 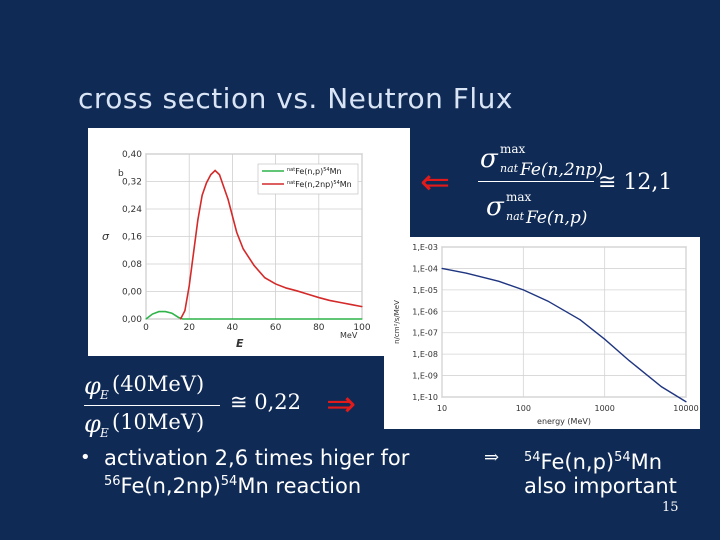 What do you see at coordinates (425, 333) in the screenshot?
I see `y-tick-label: 1,E-07` at bounding box center [425, 333].